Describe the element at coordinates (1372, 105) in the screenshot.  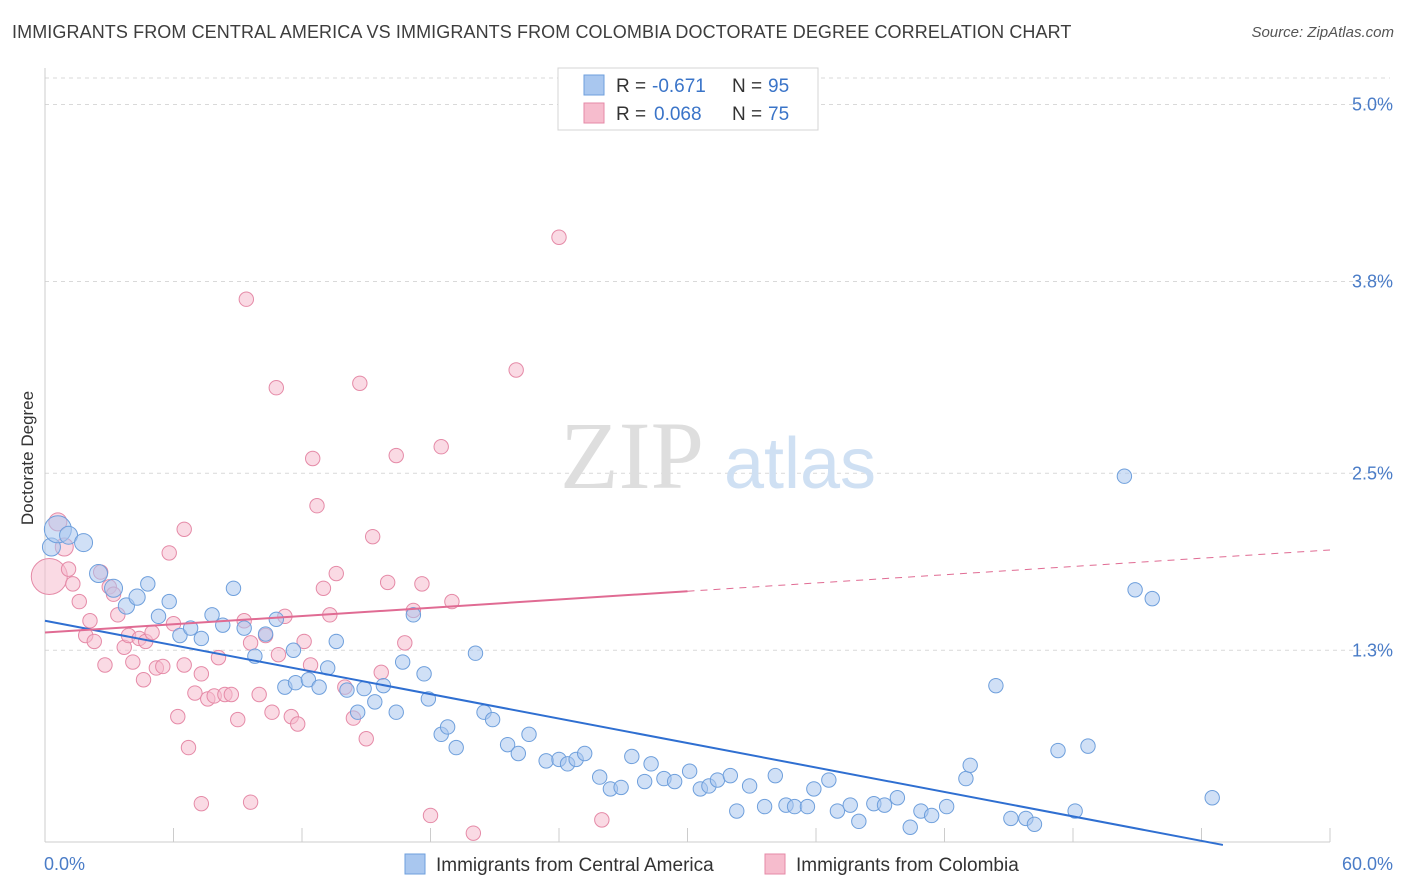
I see `y-tick-label: 5.0%` at that location.